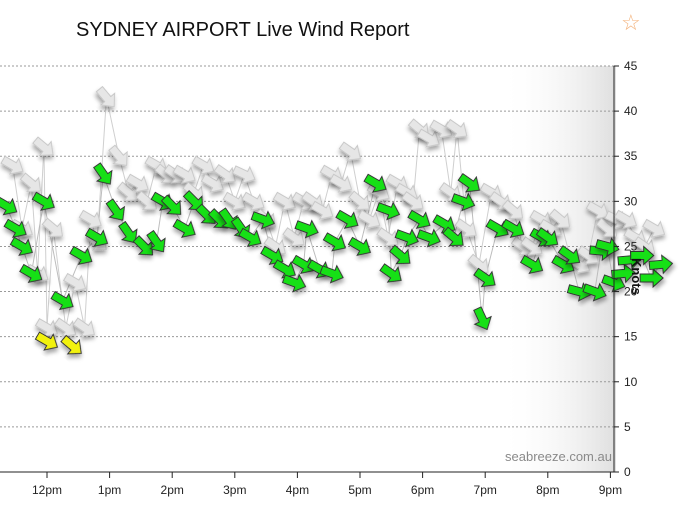 The height and width of the screenshot is (516, 684). I want to click on x-tick-label: 3pm, so click(234, 490).